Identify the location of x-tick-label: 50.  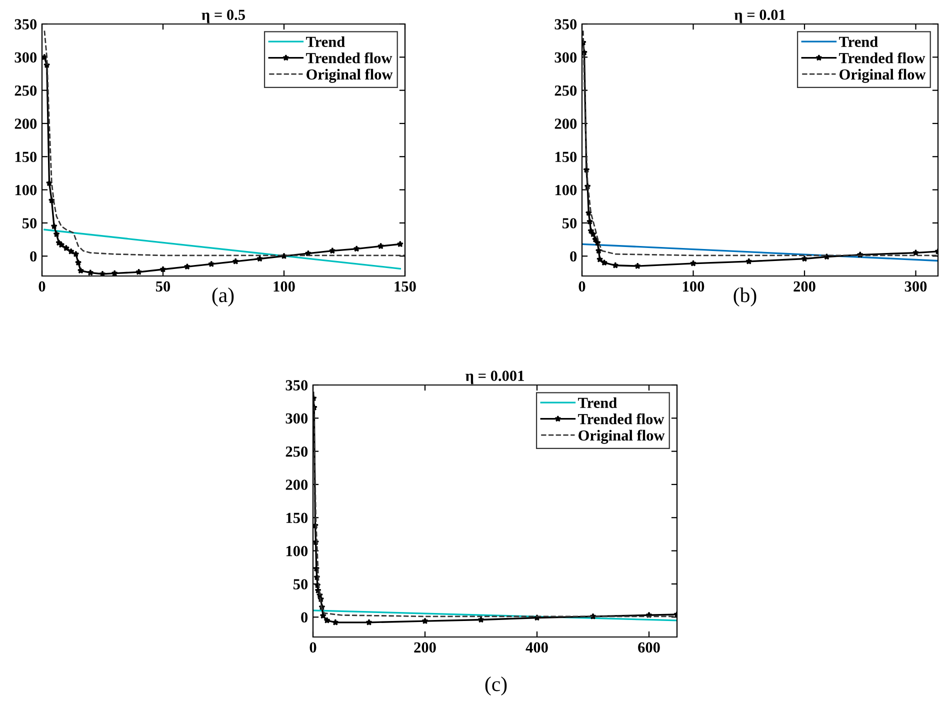
(163, 286).